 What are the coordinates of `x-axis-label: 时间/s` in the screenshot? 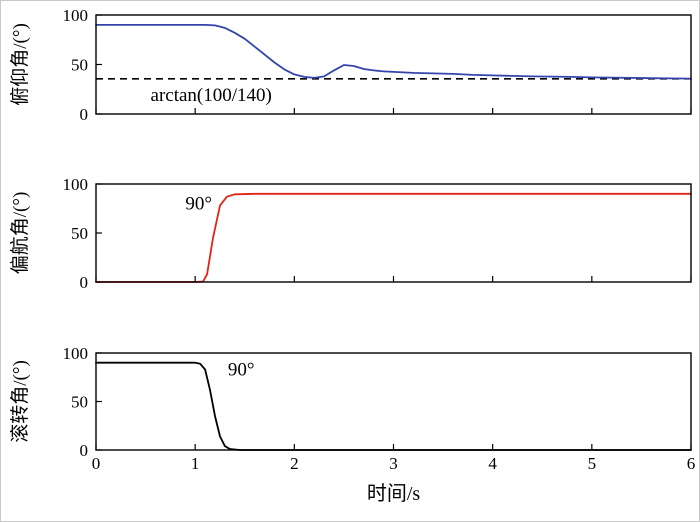 It's located at (394, 493).